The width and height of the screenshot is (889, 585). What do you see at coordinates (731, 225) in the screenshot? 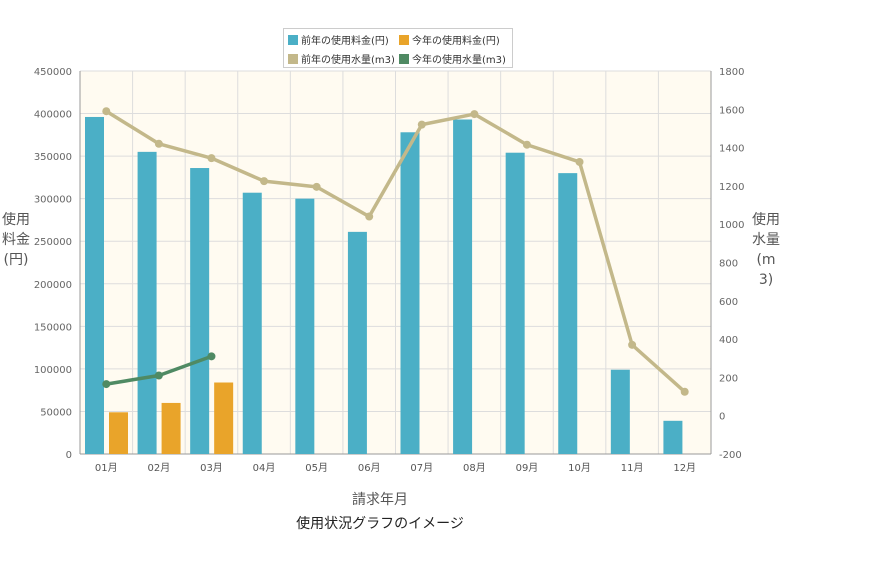
I see `y-tick-label-right: 1000` at bounding box center [731, 225].